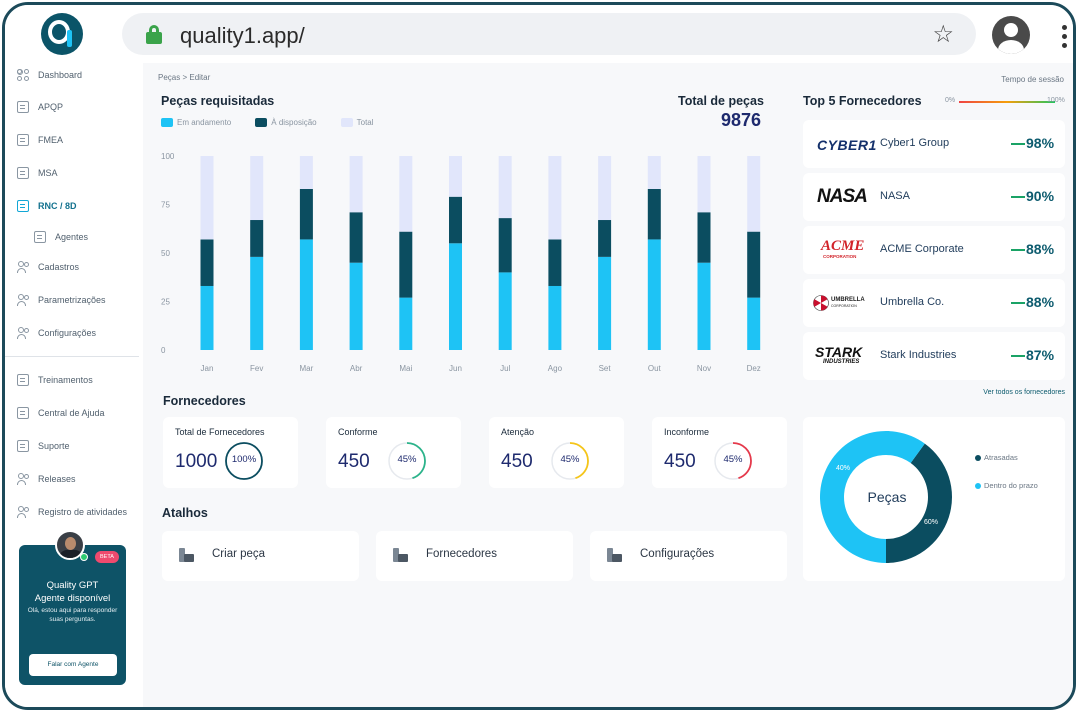 The width and height of the screenshot is (1078, 712). What do you see at coordinates (257, 188) in the screenshot?
I see `bar-segment-total-fev` at bounding box center [257, 188].